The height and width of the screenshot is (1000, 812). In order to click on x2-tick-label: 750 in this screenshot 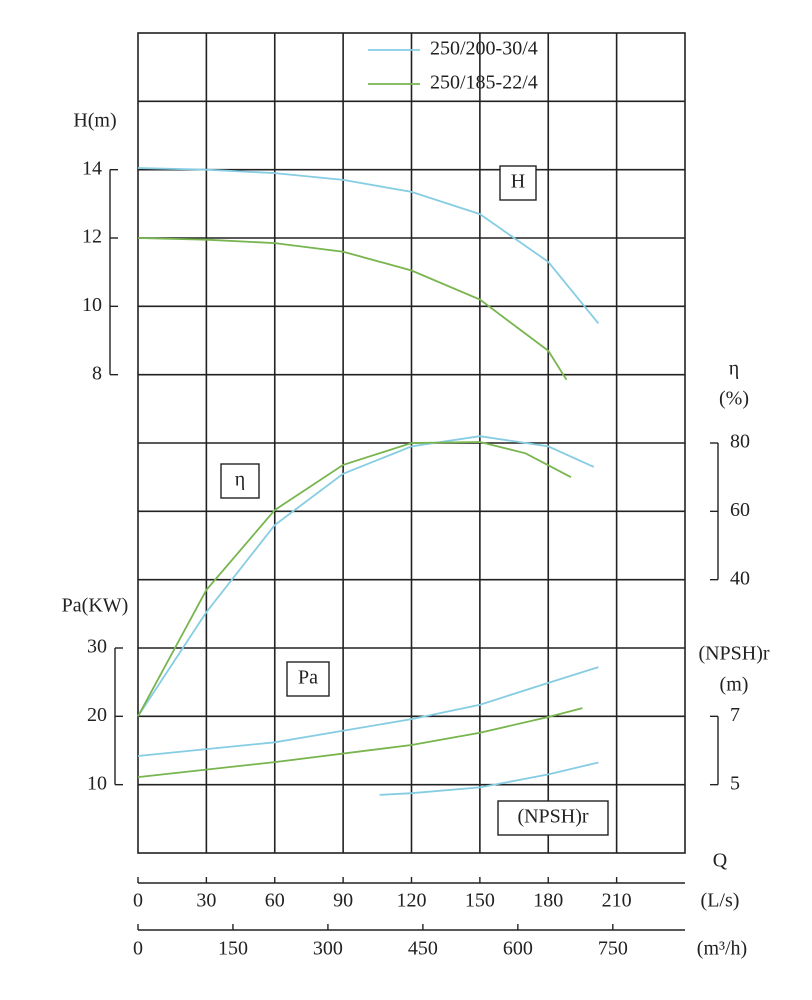, I will do `click(613, 949)`.